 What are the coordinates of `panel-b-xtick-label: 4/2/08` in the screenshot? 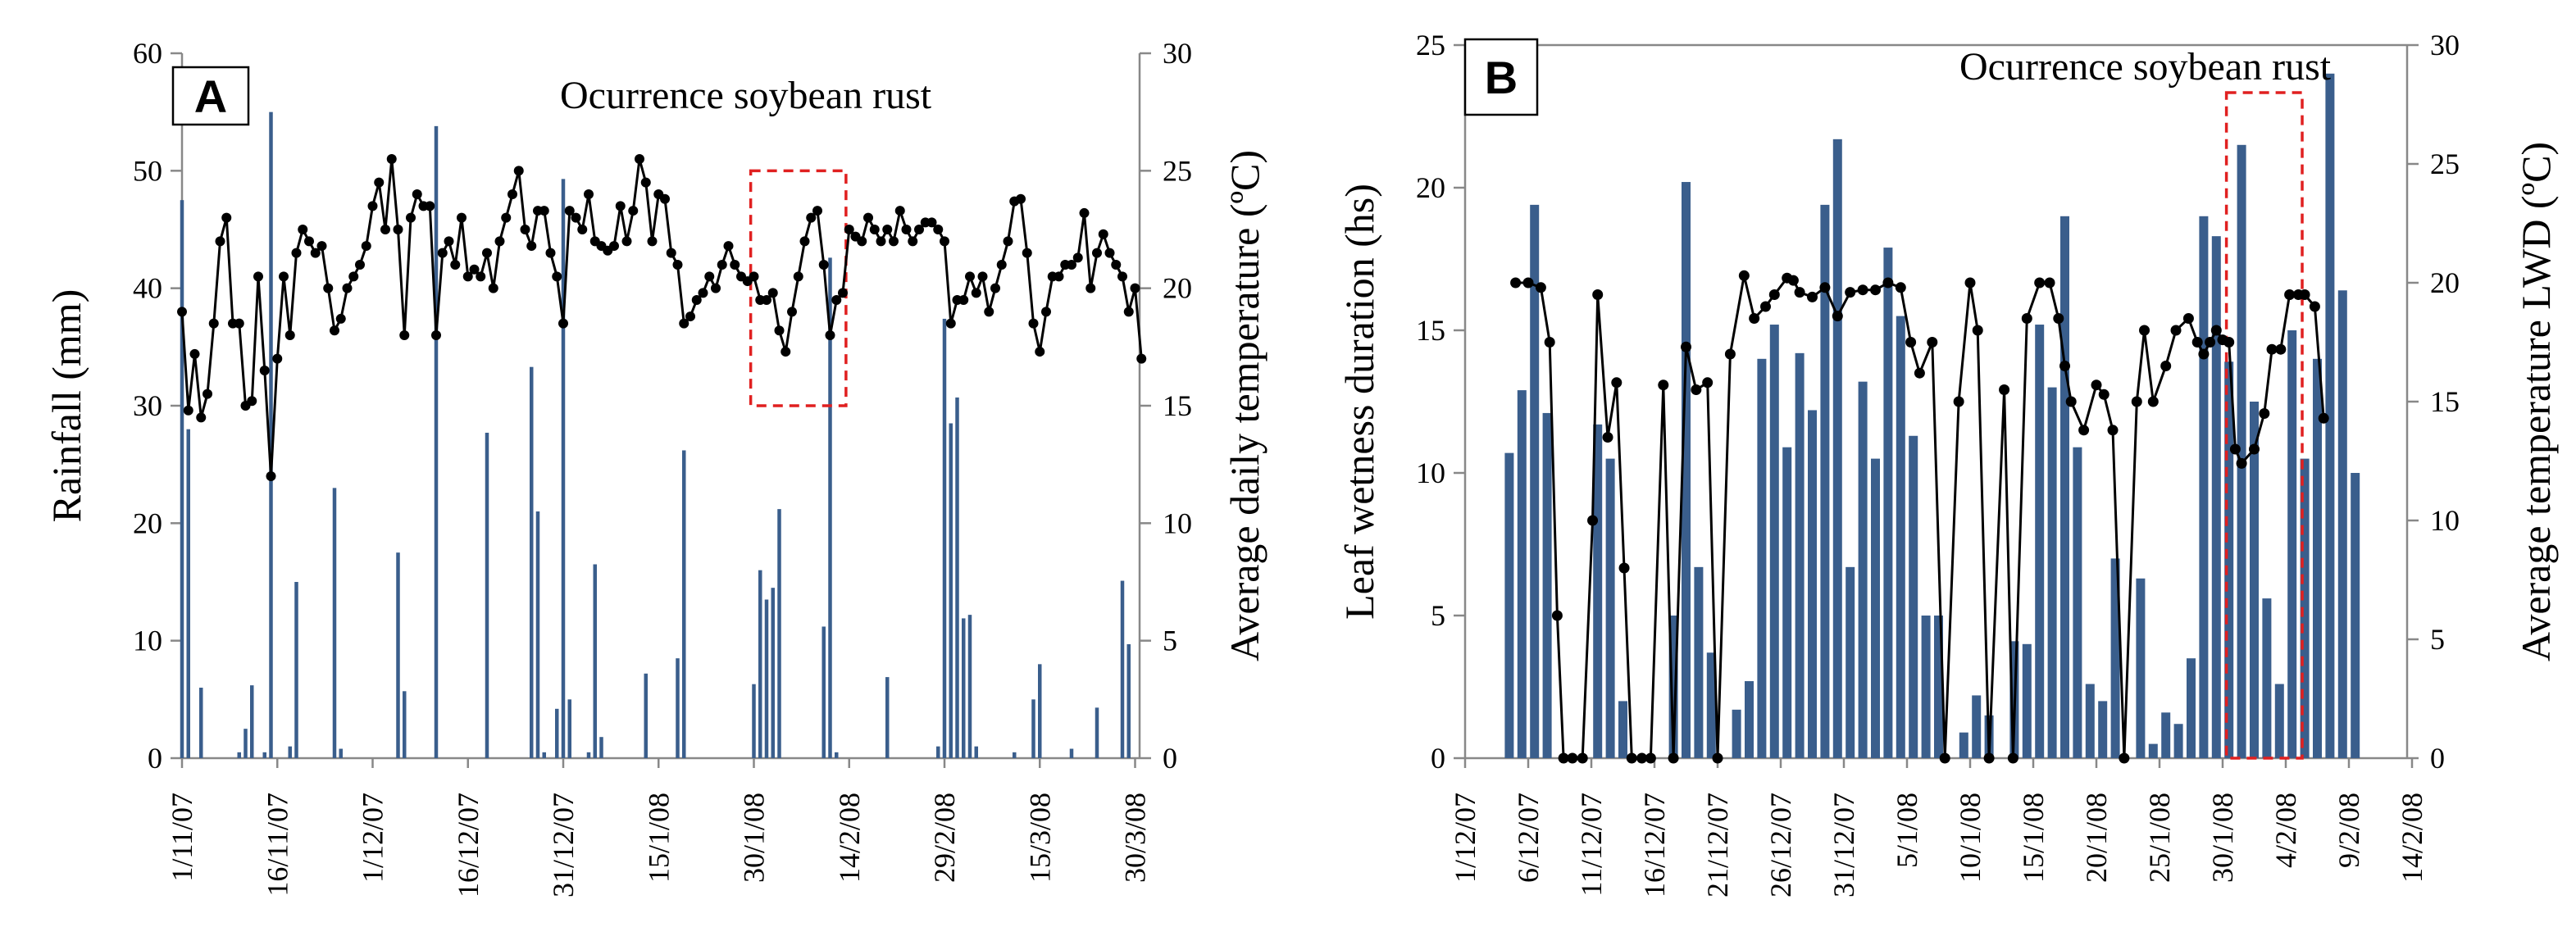 It's located at (2285, 830).